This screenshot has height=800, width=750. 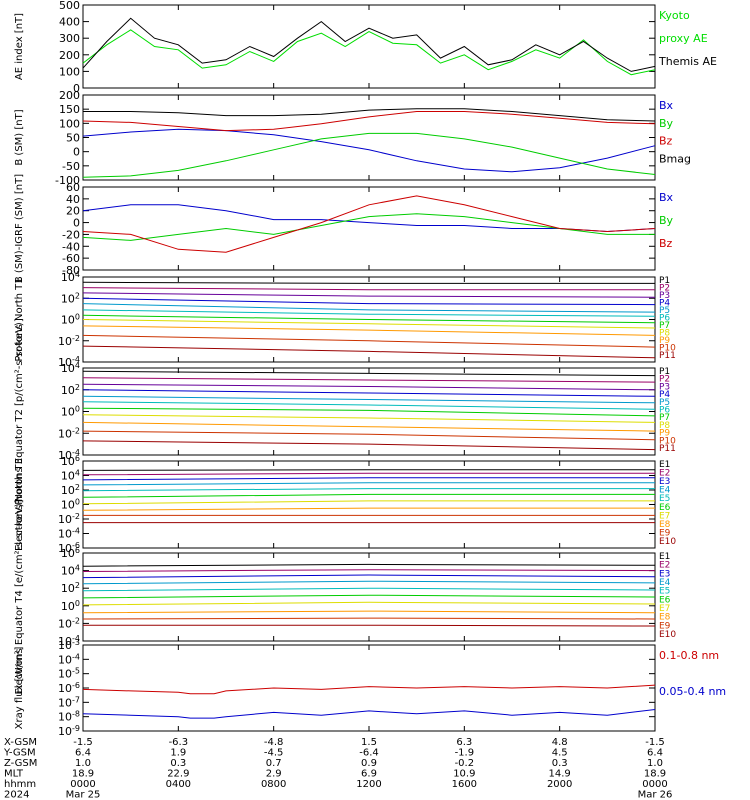 I want to click on axis-row-value: 1200, so click(x=368, y=784).